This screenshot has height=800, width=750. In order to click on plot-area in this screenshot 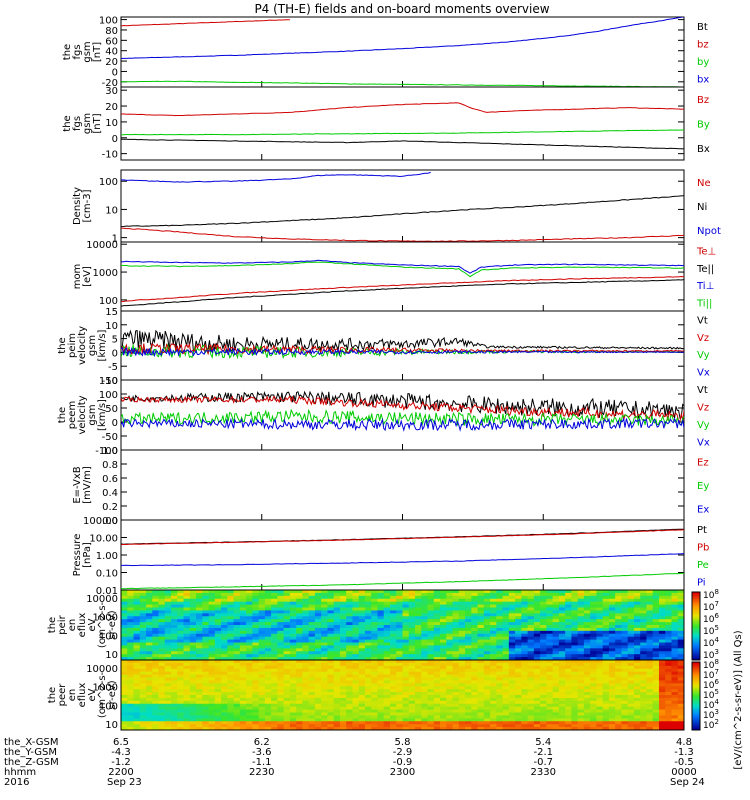, I will do `click(402, 559)`.